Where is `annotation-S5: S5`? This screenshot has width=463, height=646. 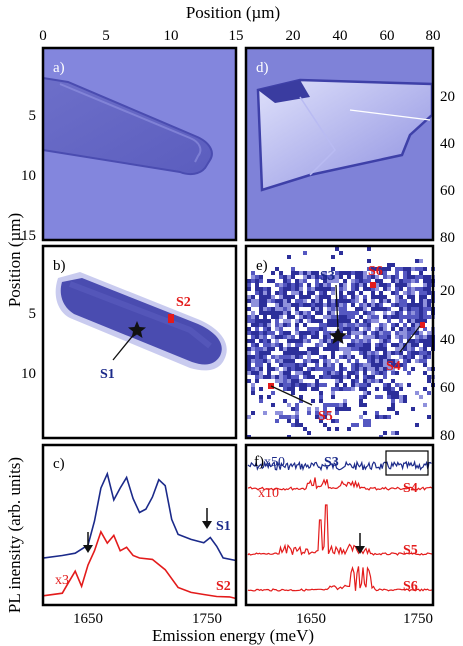
annotation-S5: S5 is located at coordinates (325, 416).